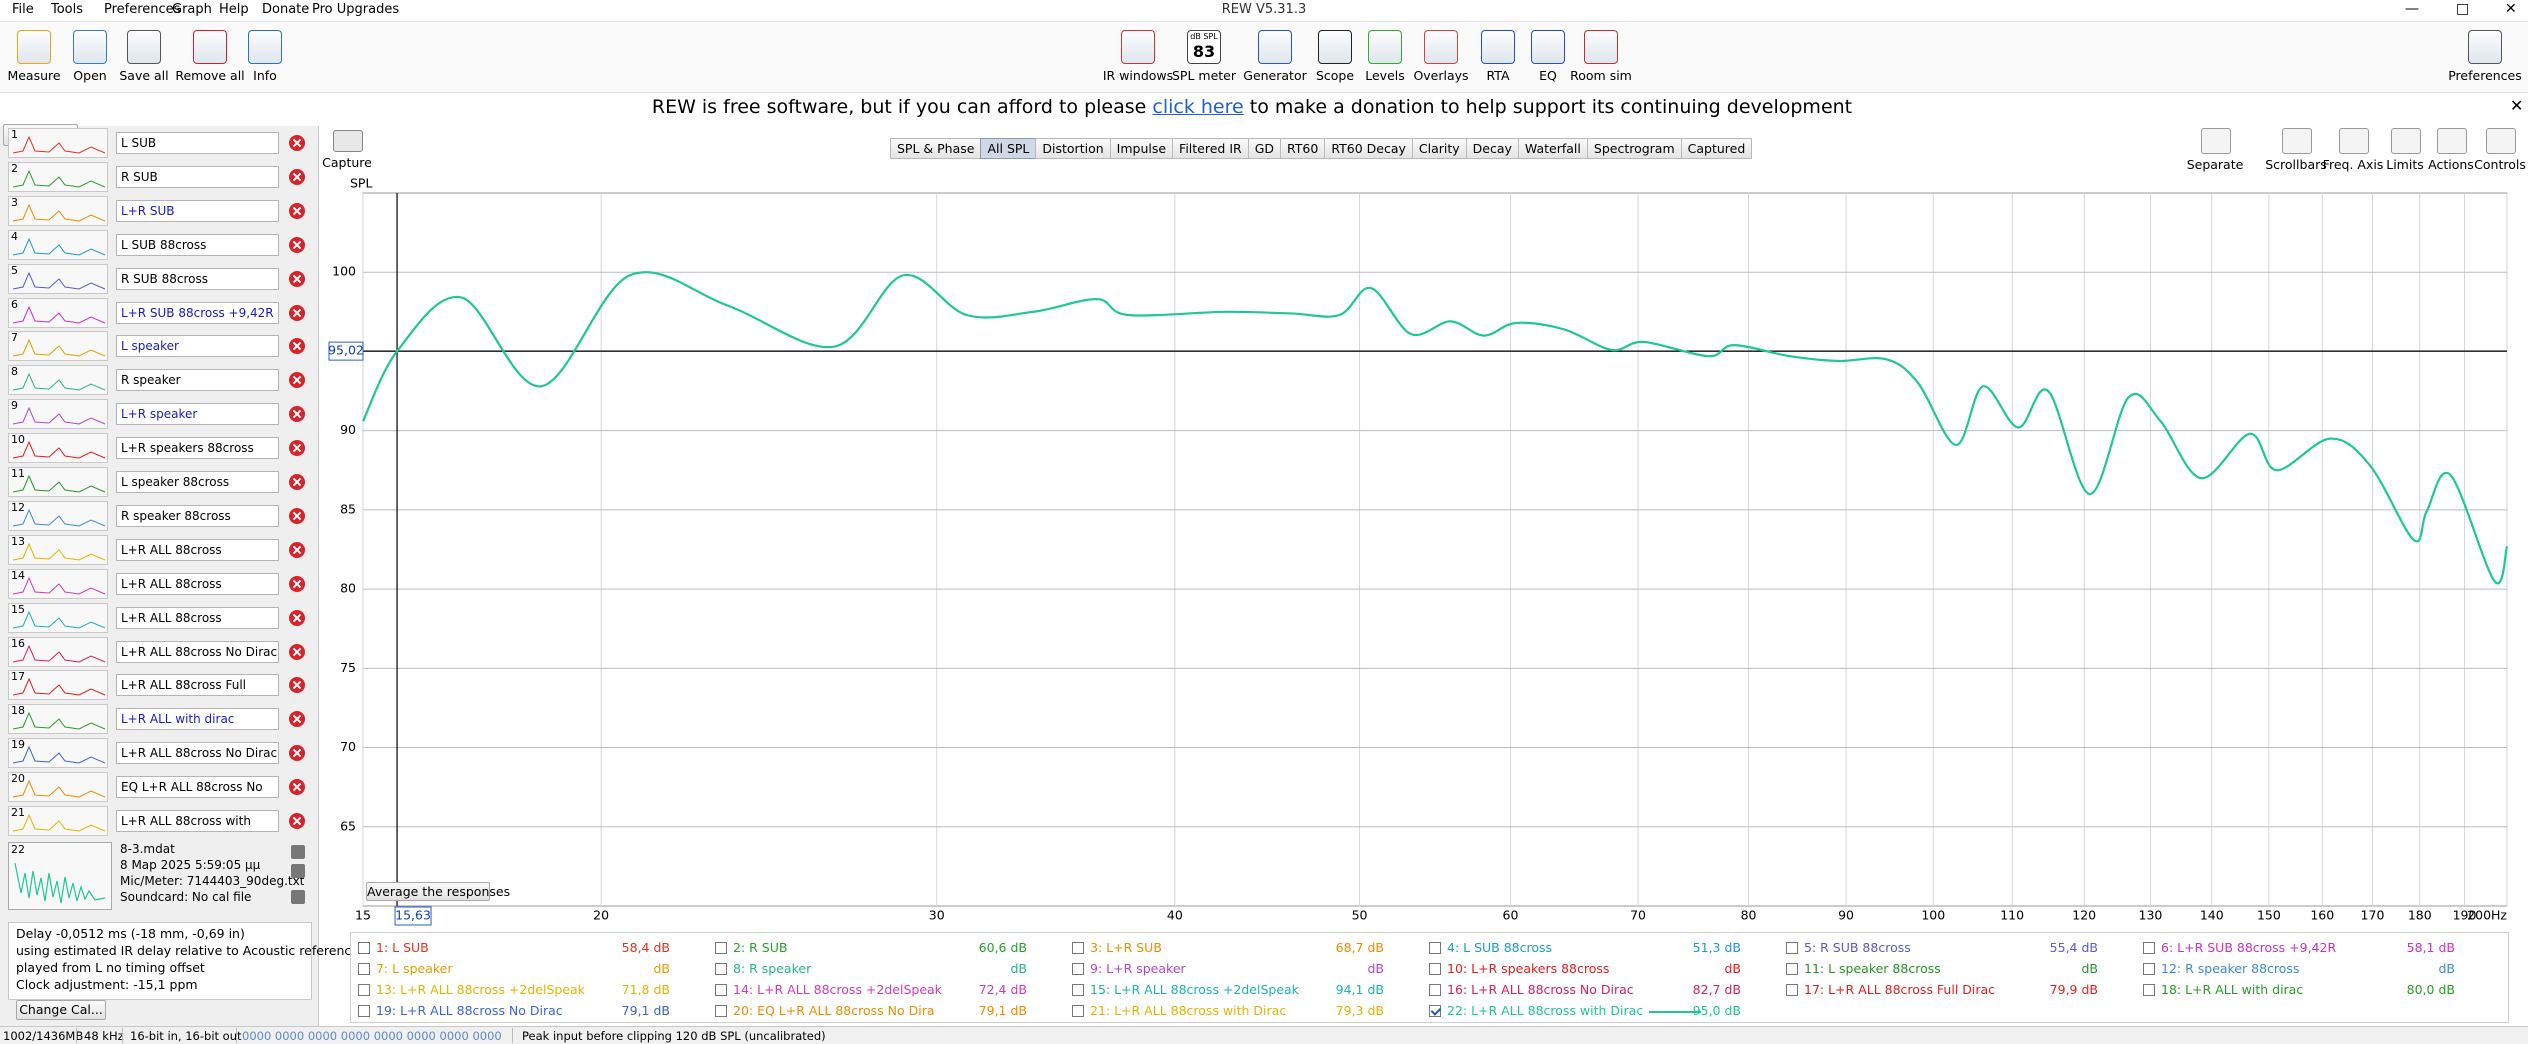  Describe the element at coordinates (1198, 107) in the screenshot. I see `donate-link: click here` at that location.